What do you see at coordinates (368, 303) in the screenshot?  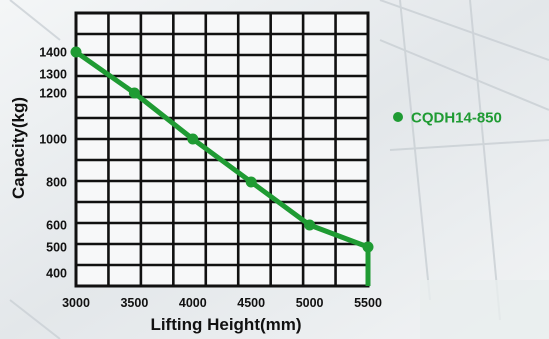 I see `x-tick-label: 5500` at bounding box center [368, 303].